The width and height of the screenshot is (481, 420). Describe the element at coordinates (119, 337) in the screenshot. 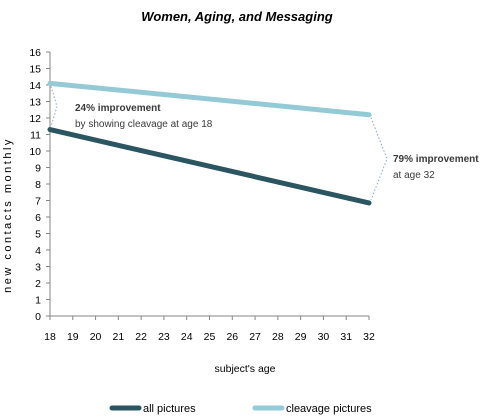

I see `x-tick-label: 21` at that location.